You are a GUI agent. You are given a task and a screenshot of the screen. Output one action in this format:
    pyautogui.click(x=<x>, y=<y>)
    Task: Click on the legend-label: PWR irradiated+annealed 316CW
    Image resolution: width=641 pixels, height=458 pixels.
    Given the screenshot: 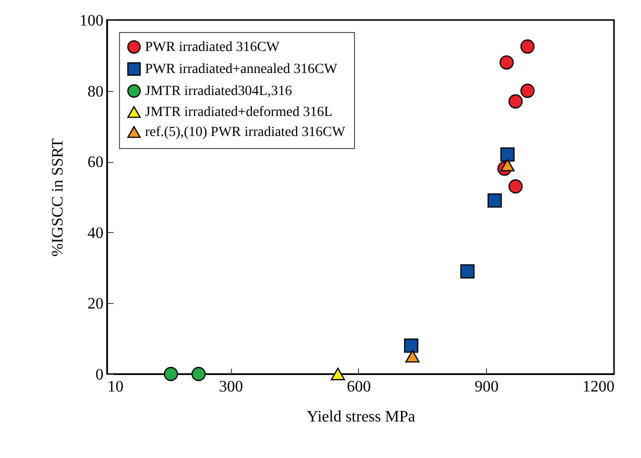 What is the action you would take?
    pyautogui.click(x=241, y=69)
    